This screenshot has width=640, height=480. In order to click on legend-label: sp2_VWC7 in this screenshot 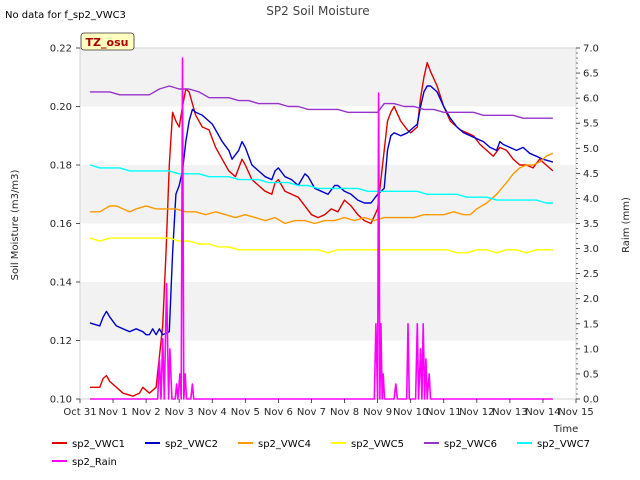, I will do `click(563, 444)`.